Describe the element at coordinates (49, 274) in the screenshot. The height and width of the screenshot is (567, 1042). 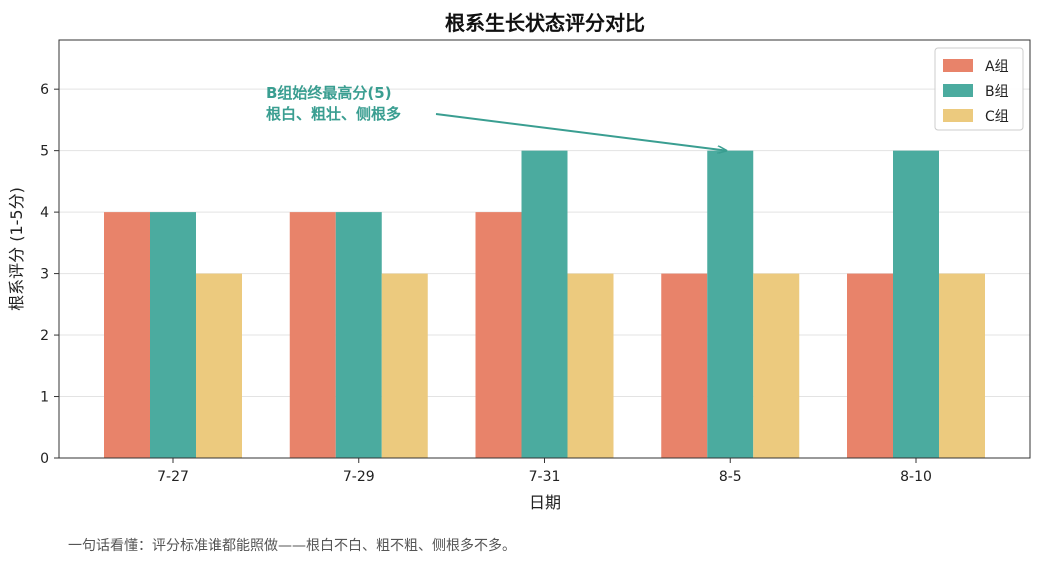
I see `y-axis: 0 1 2 3 4 5 6` at that location.